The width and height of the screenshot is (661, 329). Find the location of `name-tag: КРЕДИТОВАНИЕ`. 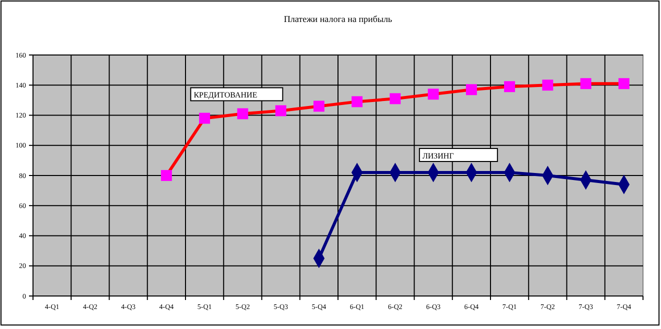

name-tag: КРЕДИТОВАНИЕ is located at coordinates (237, 94).